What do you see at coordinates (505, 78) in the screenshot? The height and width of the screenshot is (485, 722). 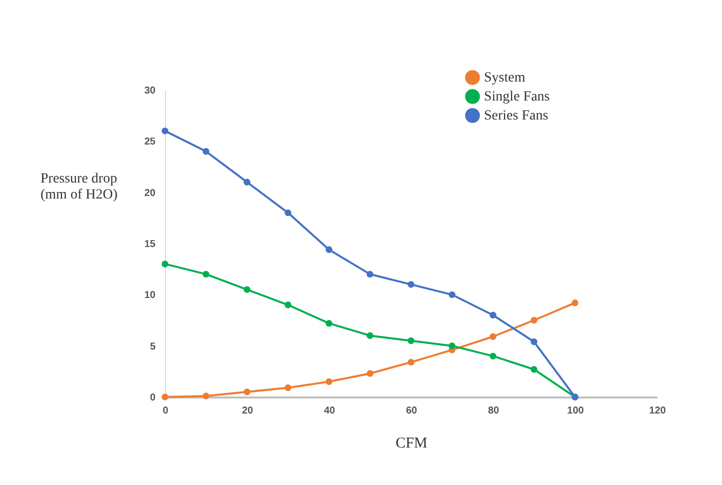 I see `legend-label: System` at bounding box center [505, 78].